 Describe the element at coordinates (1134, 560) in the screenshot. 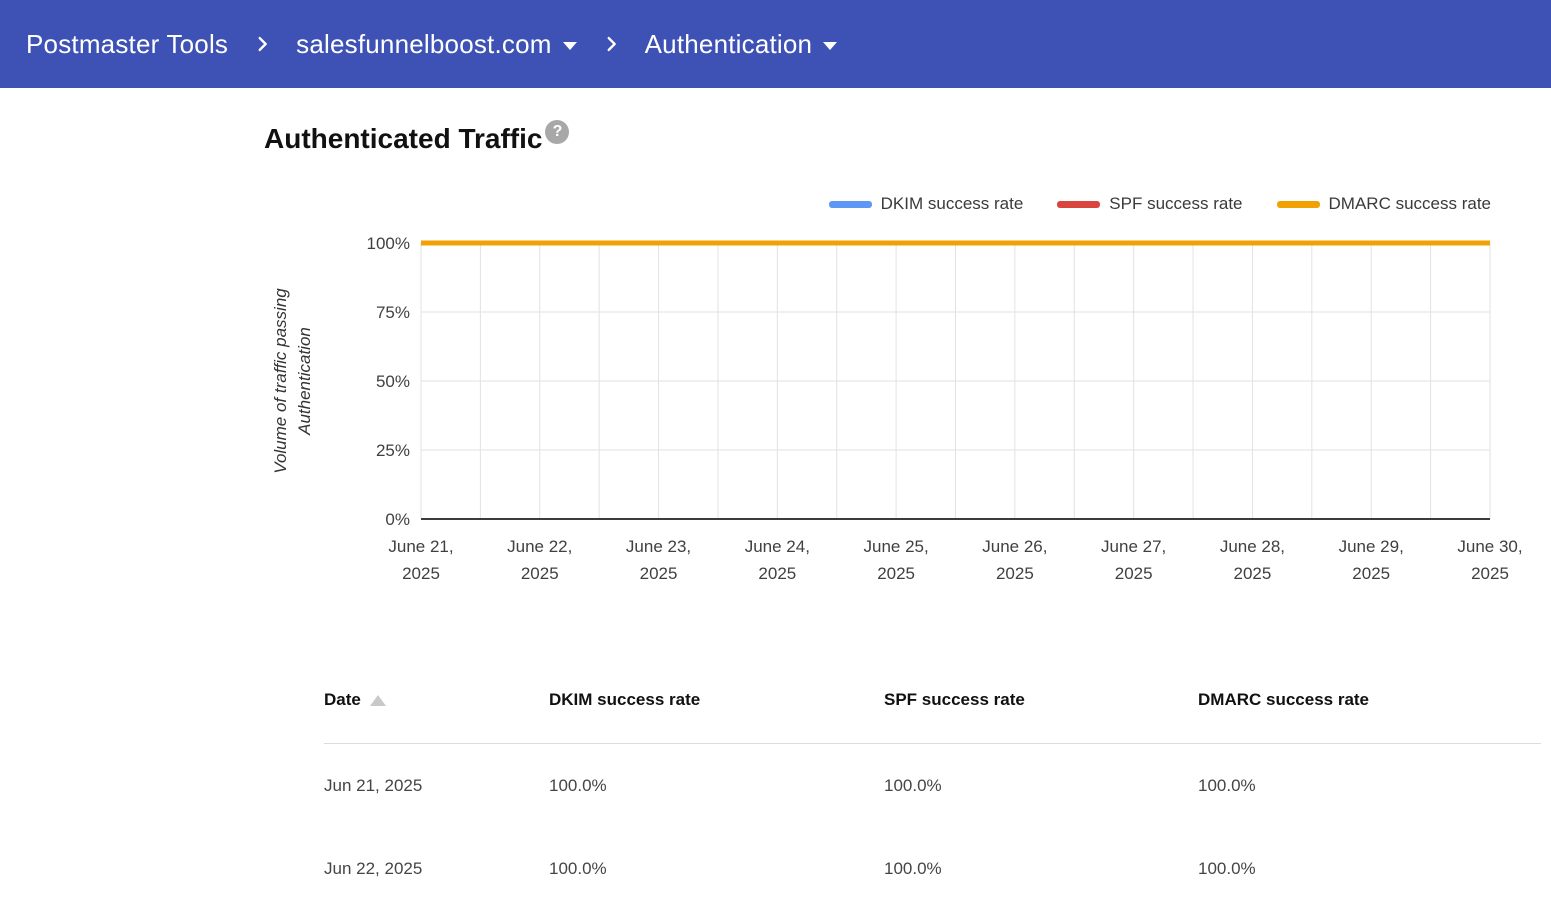

I see `x-tick-label: June 27, 2025` at that location.